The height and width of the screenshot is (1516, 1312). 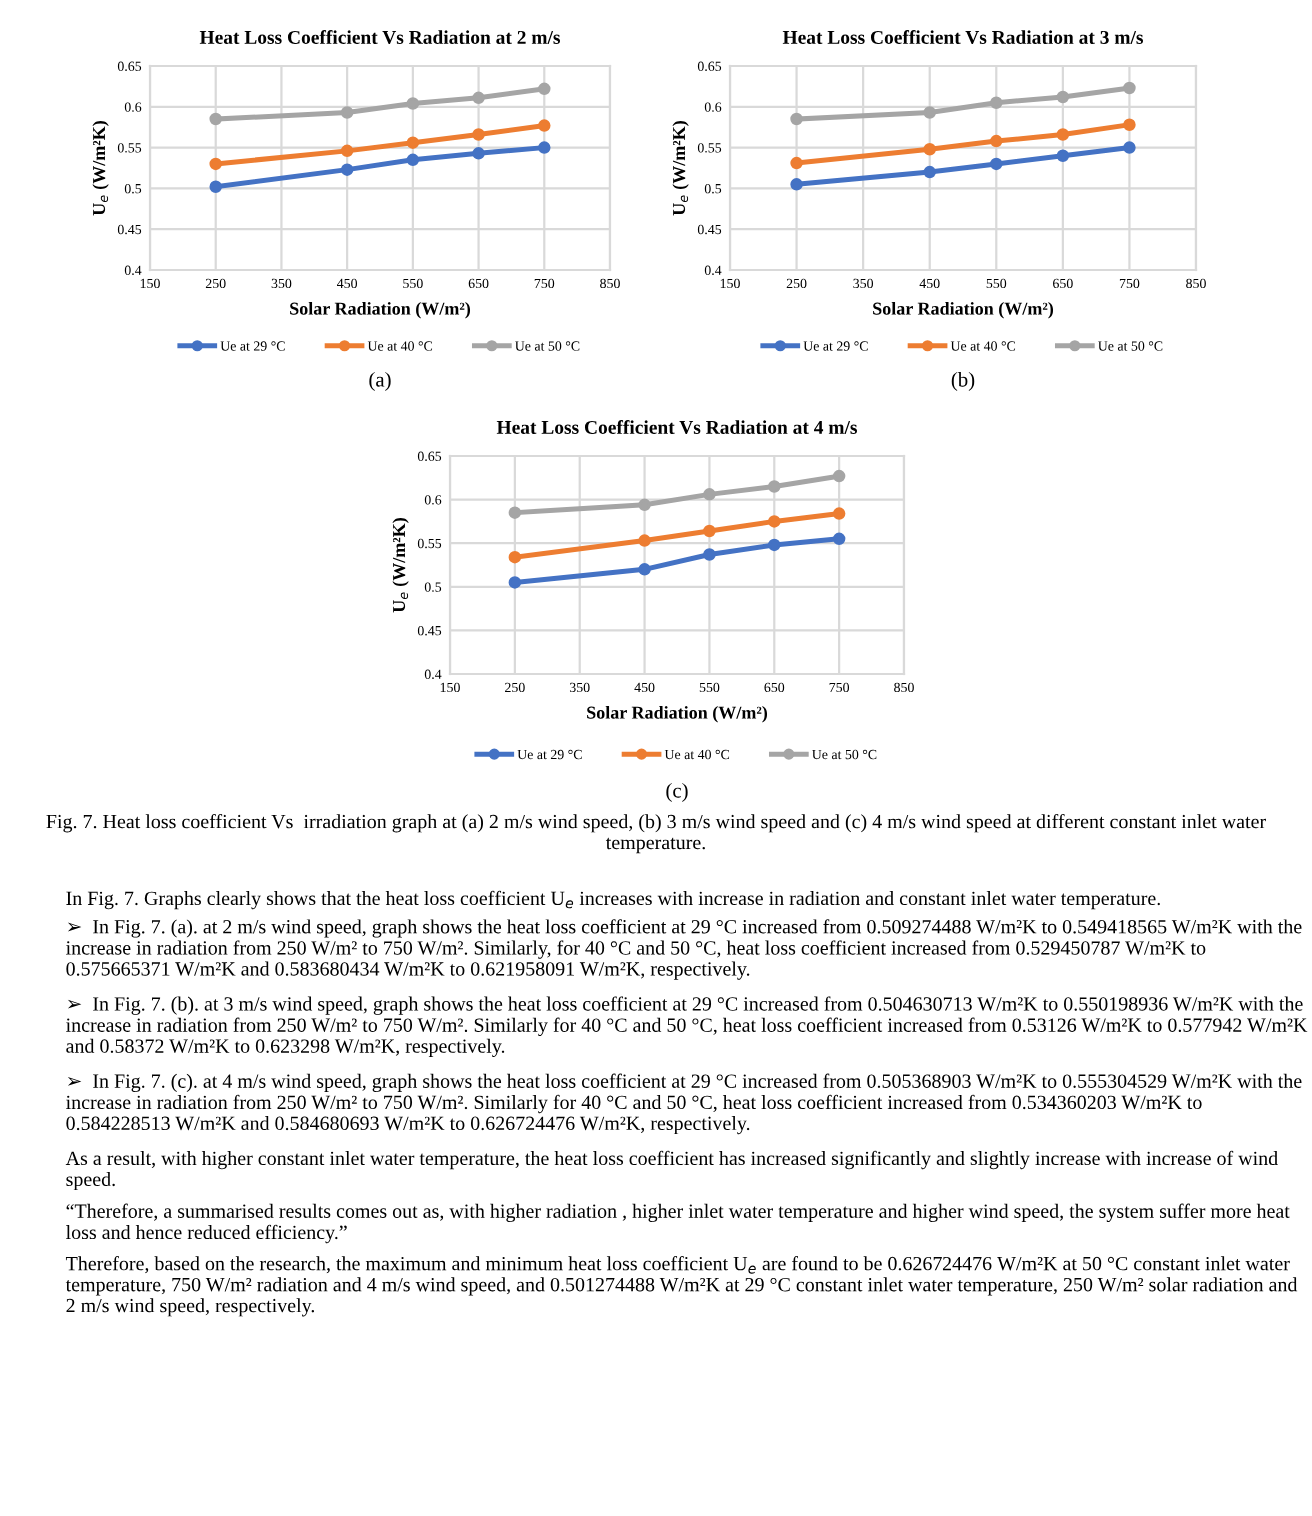 I want to click on caption: Fig. 7. Heat loss coefficient Vs irradiation graph at (a) 2 m/s wind speed, (b) 3 m/s wind speed and (c) 4 m/s wind speed at different constant inlet water temperature., so click(x=656, y=834).